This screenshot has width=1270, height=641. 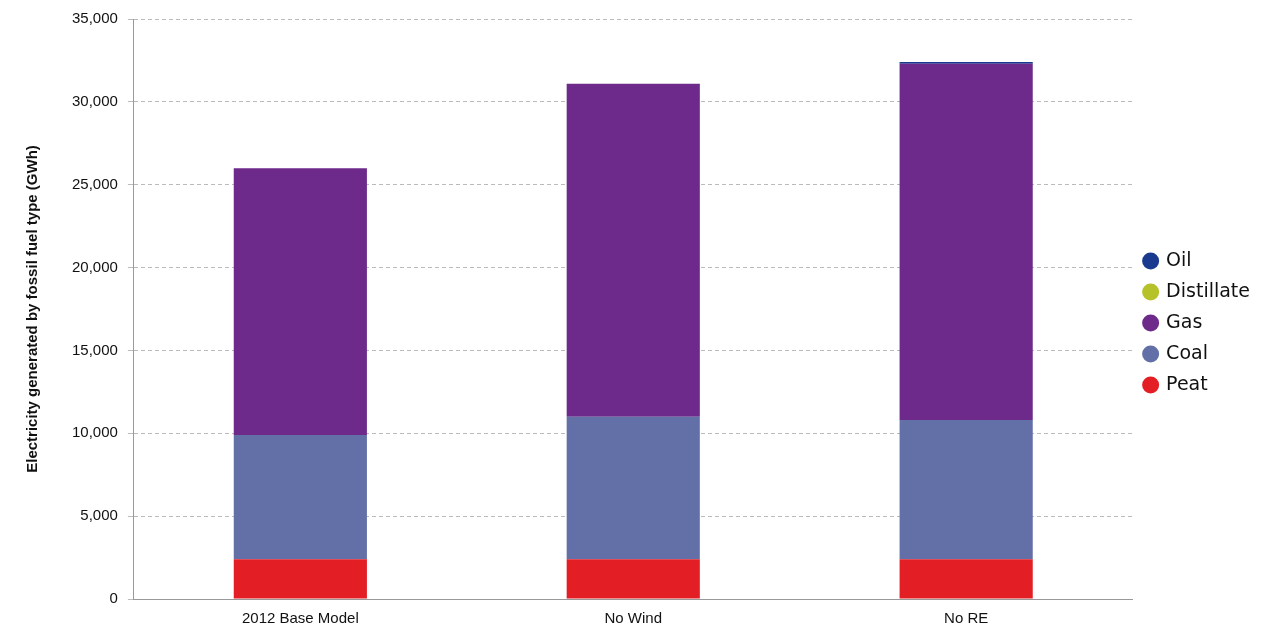 What do you see at coordinates (1179, 258) in the screenshot?
I see `legend-label: Oil` at bounding box center [1179, 258].